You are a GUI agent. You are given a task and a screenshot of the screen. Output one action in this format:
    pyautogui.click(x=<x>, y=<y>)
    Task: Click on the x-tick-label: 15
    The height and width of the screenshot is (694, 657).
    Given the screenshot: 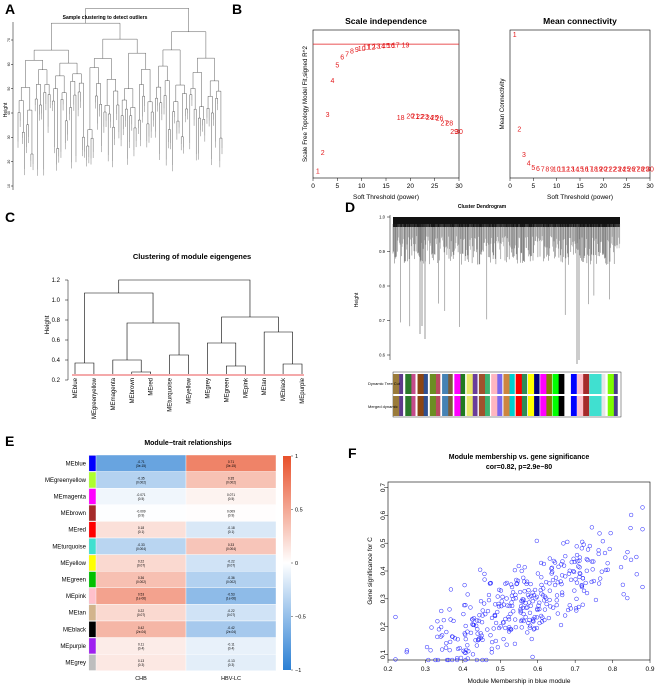 What is the action you would take?
    pyautogui.click(x=386, y=186)
    